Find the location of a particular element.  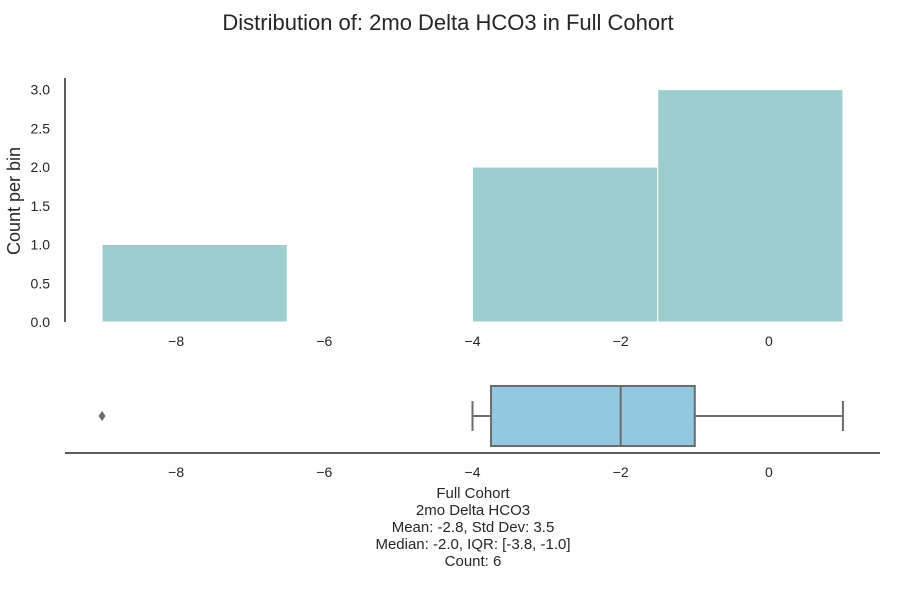

hist-x-tick-label: −6 is located at coordinates (324, 341).